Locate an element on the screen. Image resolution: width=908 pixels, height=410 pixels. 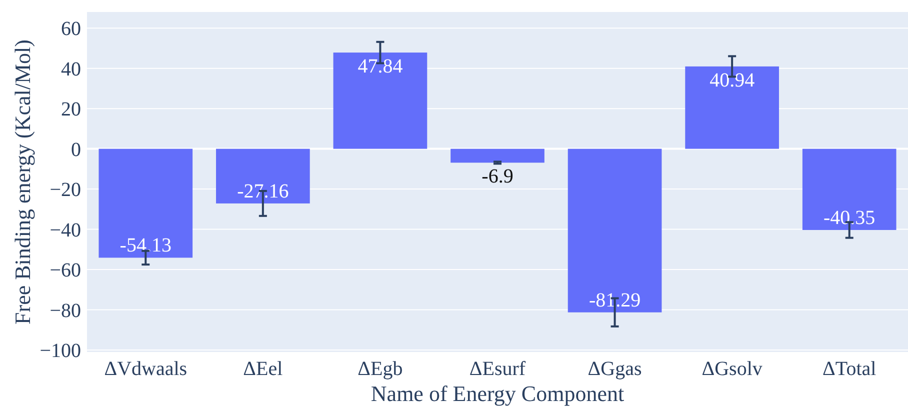
y-tick-label: 40 is located at coordinates (71, 69).